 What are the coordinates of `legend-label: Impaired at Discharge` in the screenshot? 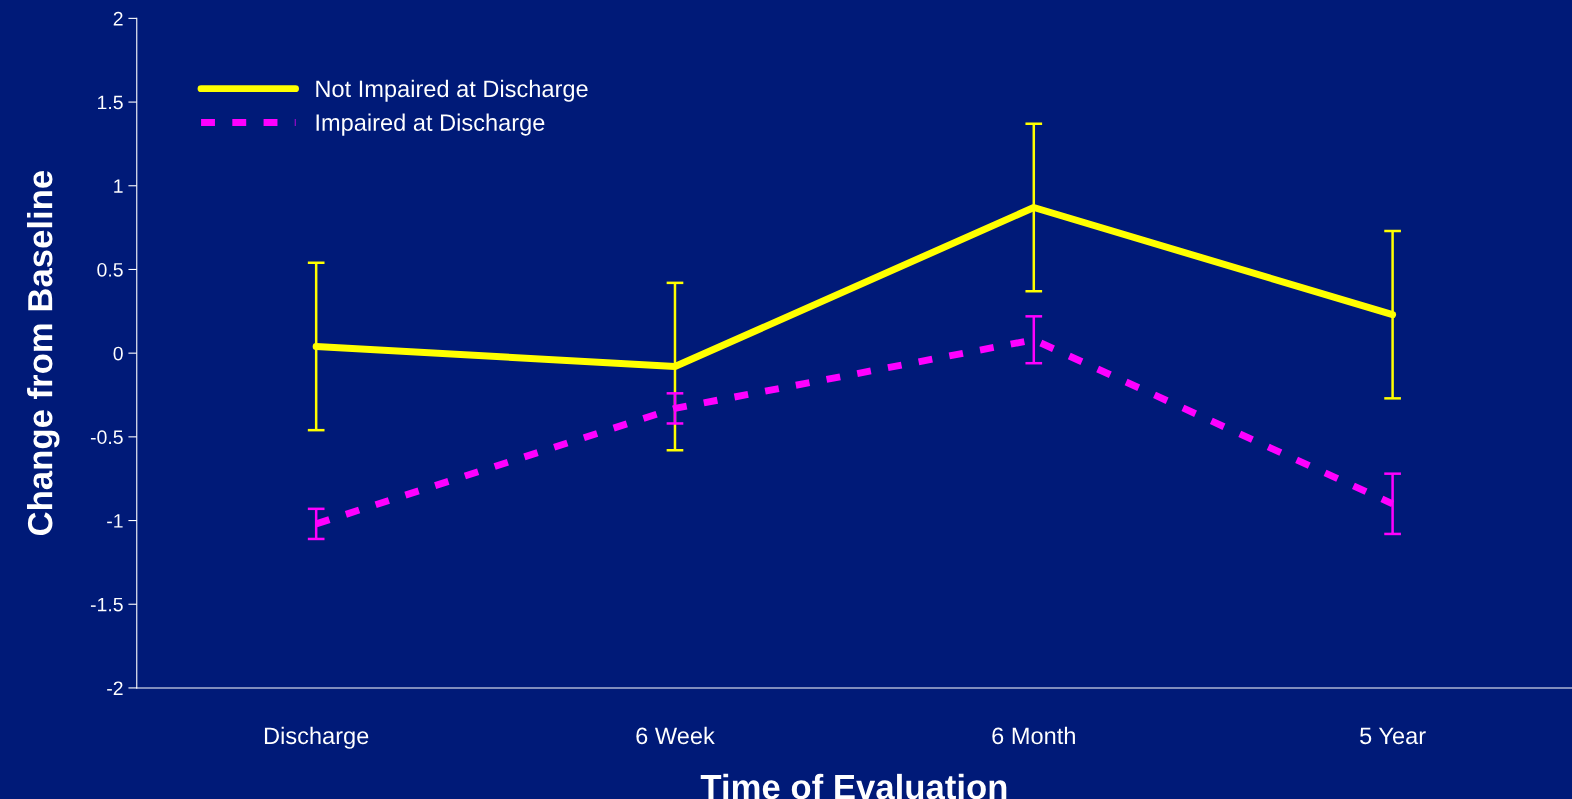 It's located at (430, 124).